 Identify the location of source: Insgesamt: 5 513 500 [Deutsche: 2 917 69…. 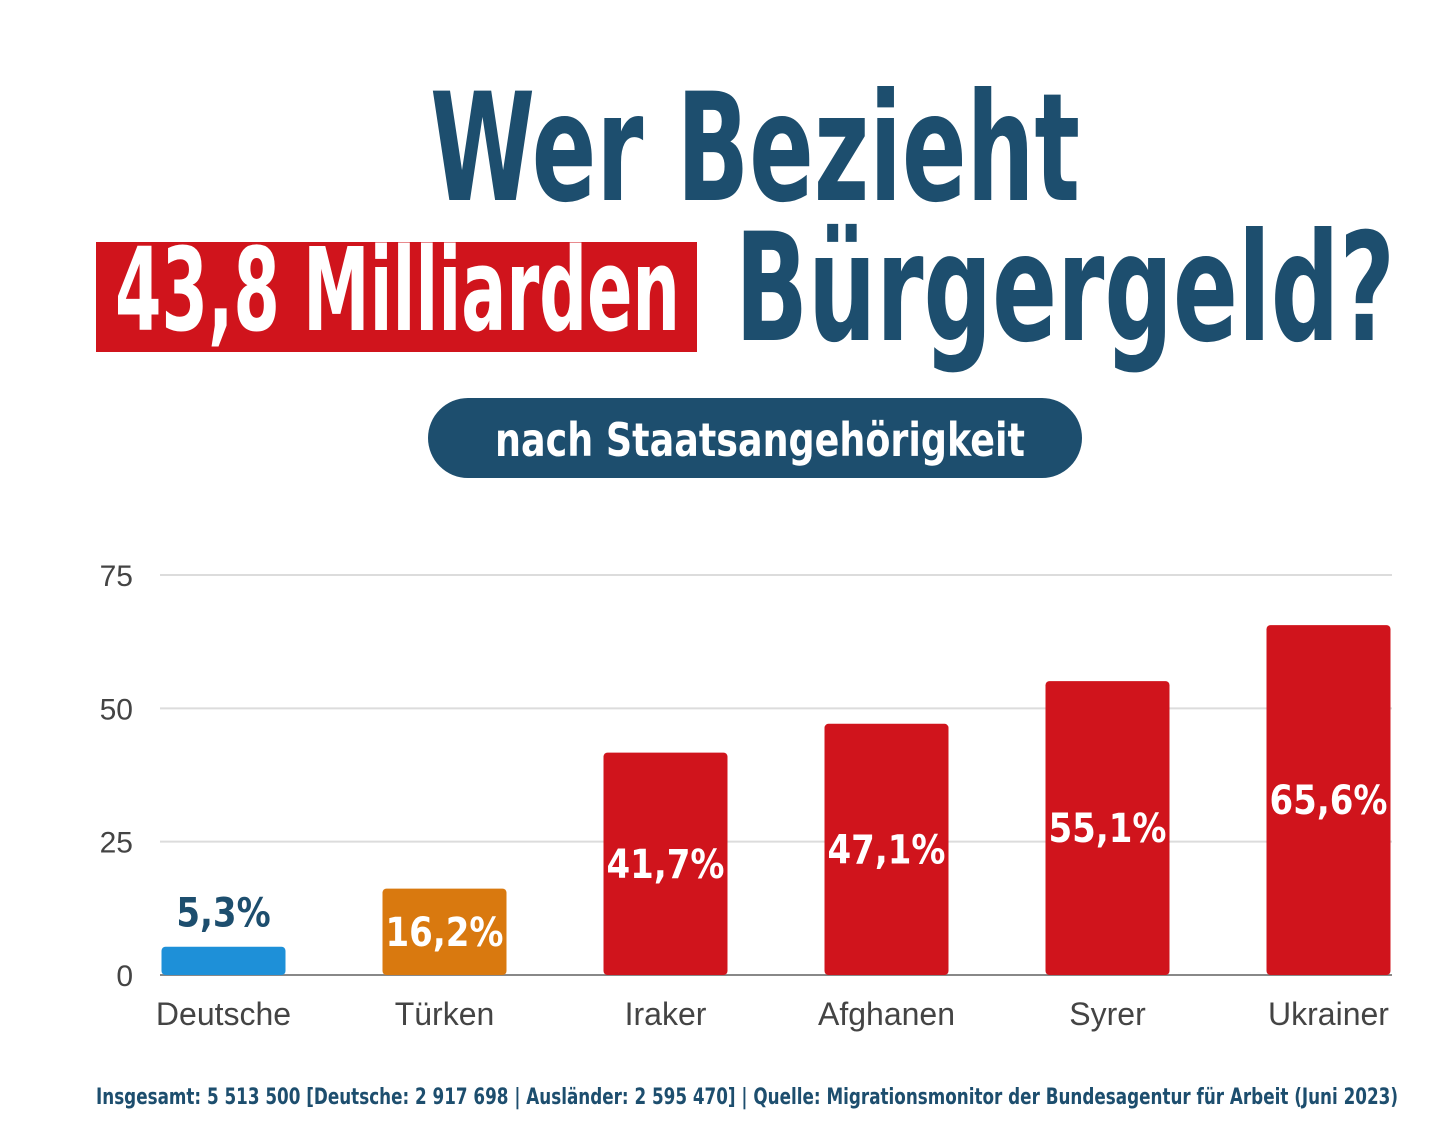
(747, 1097).